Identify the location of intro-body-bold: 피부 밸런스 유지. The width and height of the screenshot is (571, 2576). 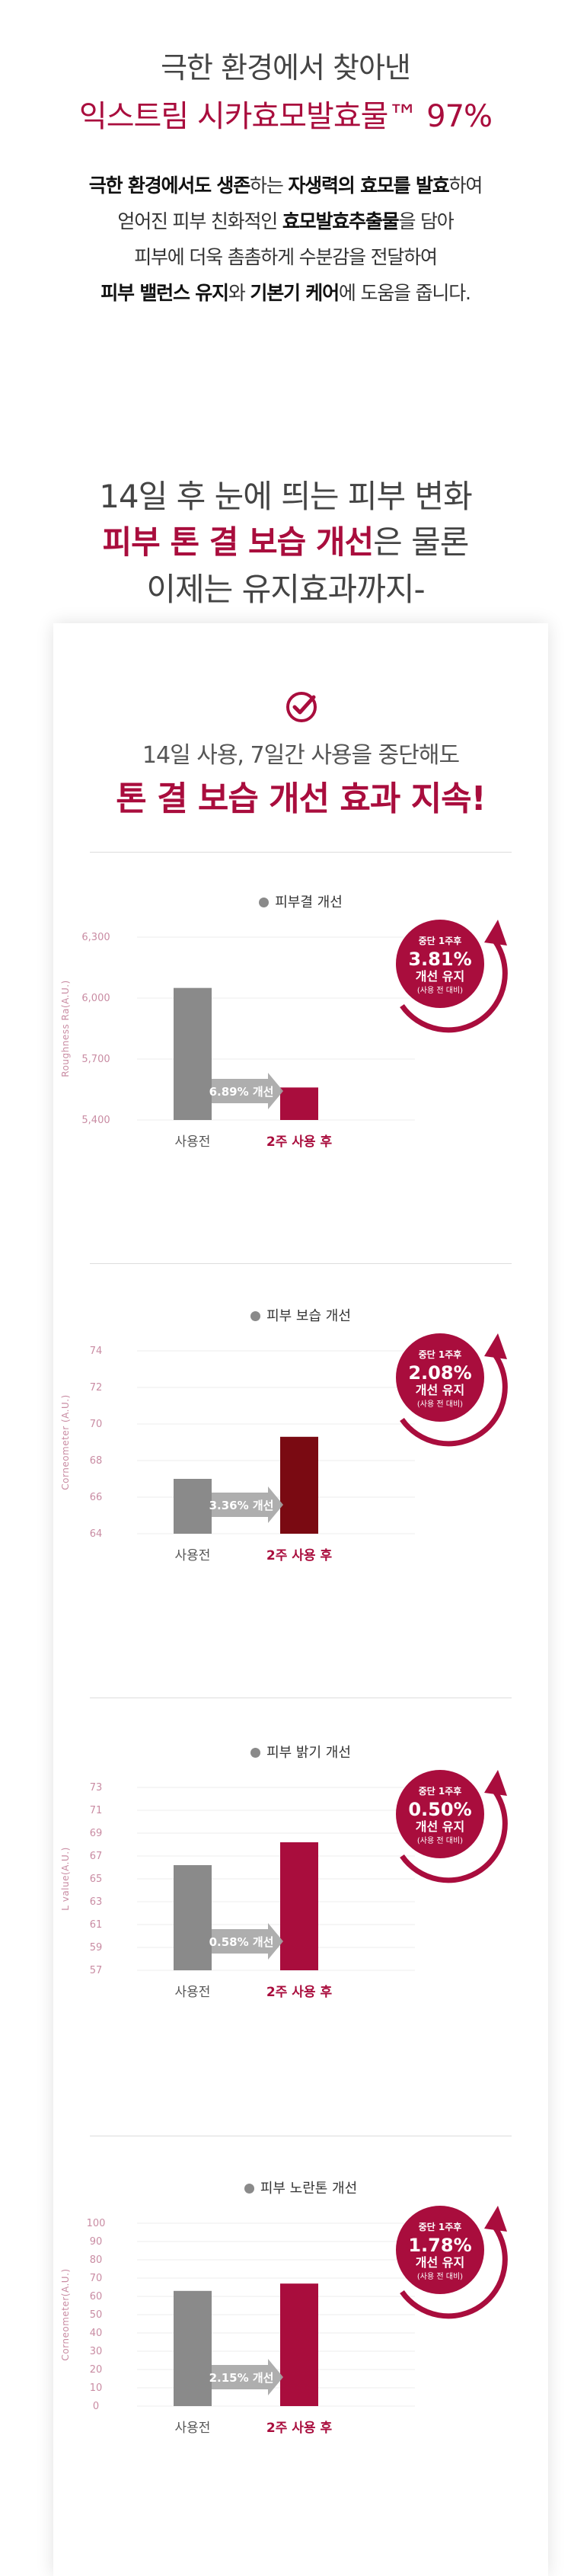
(164, 293).